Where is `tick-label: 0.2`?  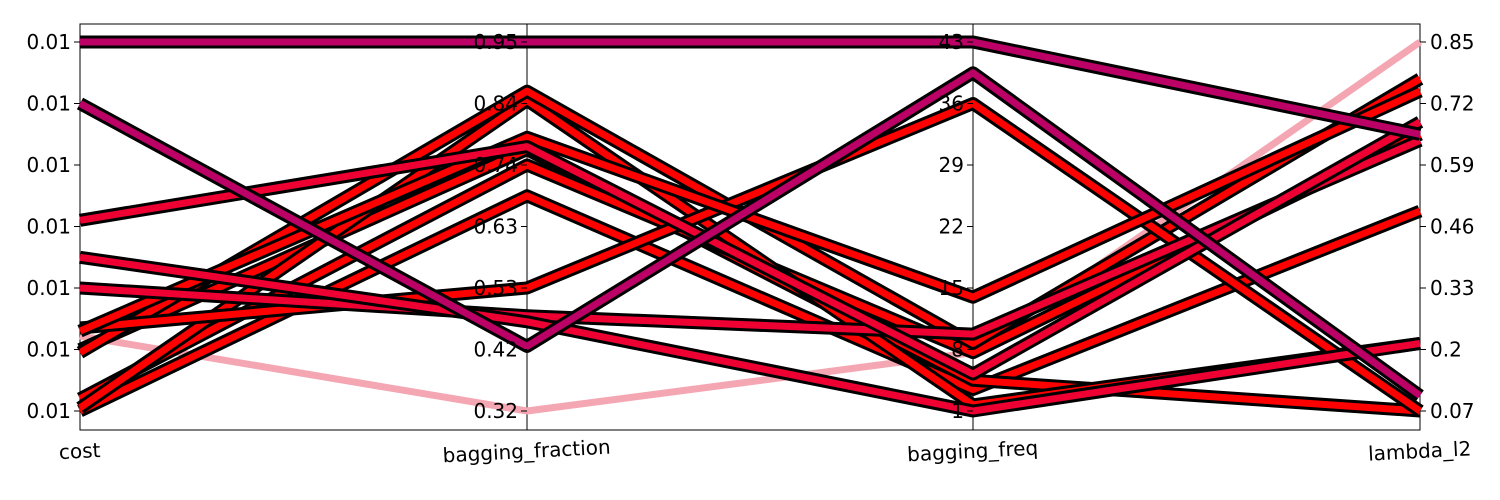
tick-label: 0.2 is located at coordinates (1446, 350).